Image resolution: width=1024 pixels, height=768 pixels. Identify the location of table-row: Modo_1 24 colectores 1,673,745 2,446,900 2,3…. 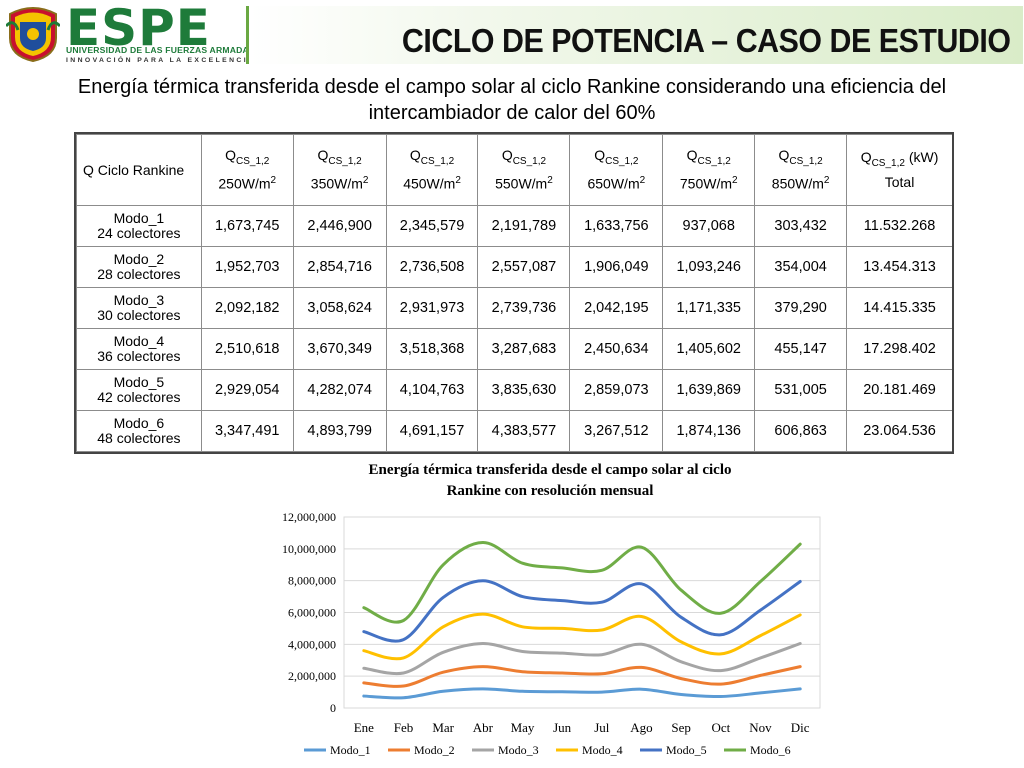
(514, 226).